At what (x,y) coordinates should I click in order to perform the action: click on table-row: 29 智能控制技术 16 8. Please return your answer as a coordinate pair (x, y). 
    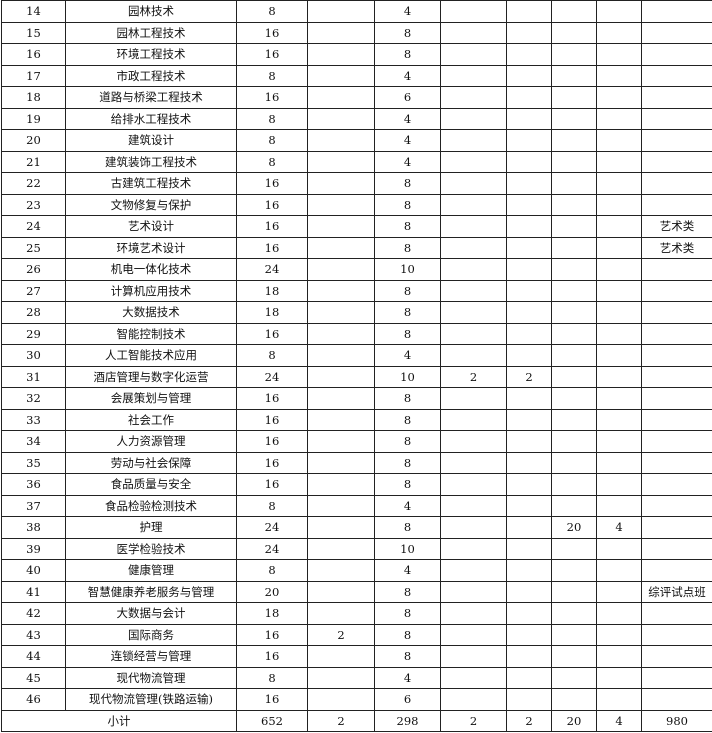
    Looking at the image, I should click on (356, 333).